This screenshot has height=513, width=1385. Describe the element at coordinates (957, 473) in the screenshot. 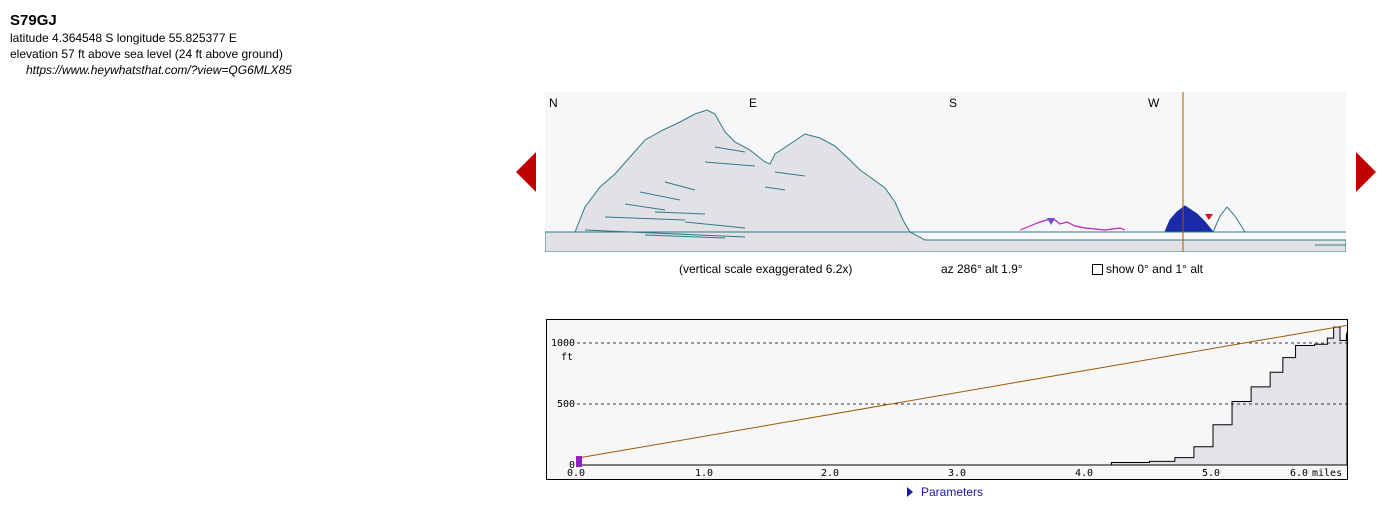

I see `x-tick-3: 3.0` at that location.